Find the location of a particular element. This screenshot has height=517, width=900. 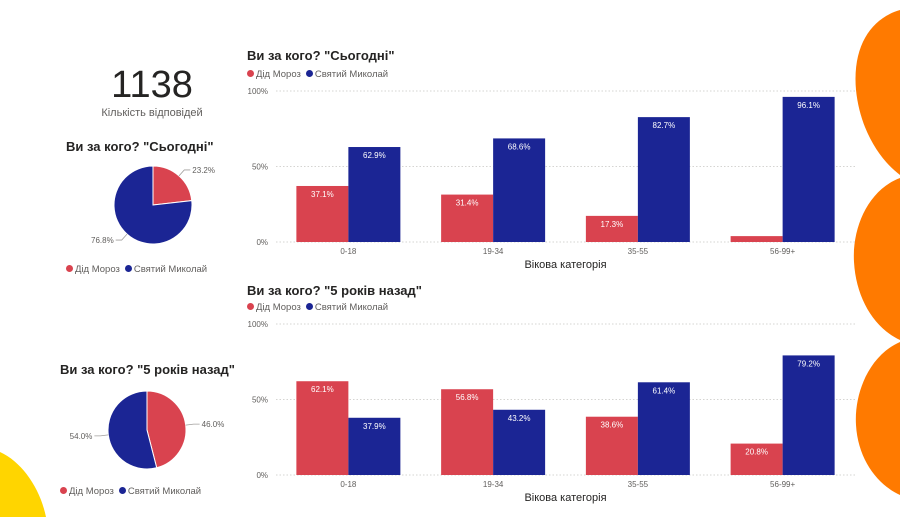

orange-blob-middle is located at coordinates (876, 259).